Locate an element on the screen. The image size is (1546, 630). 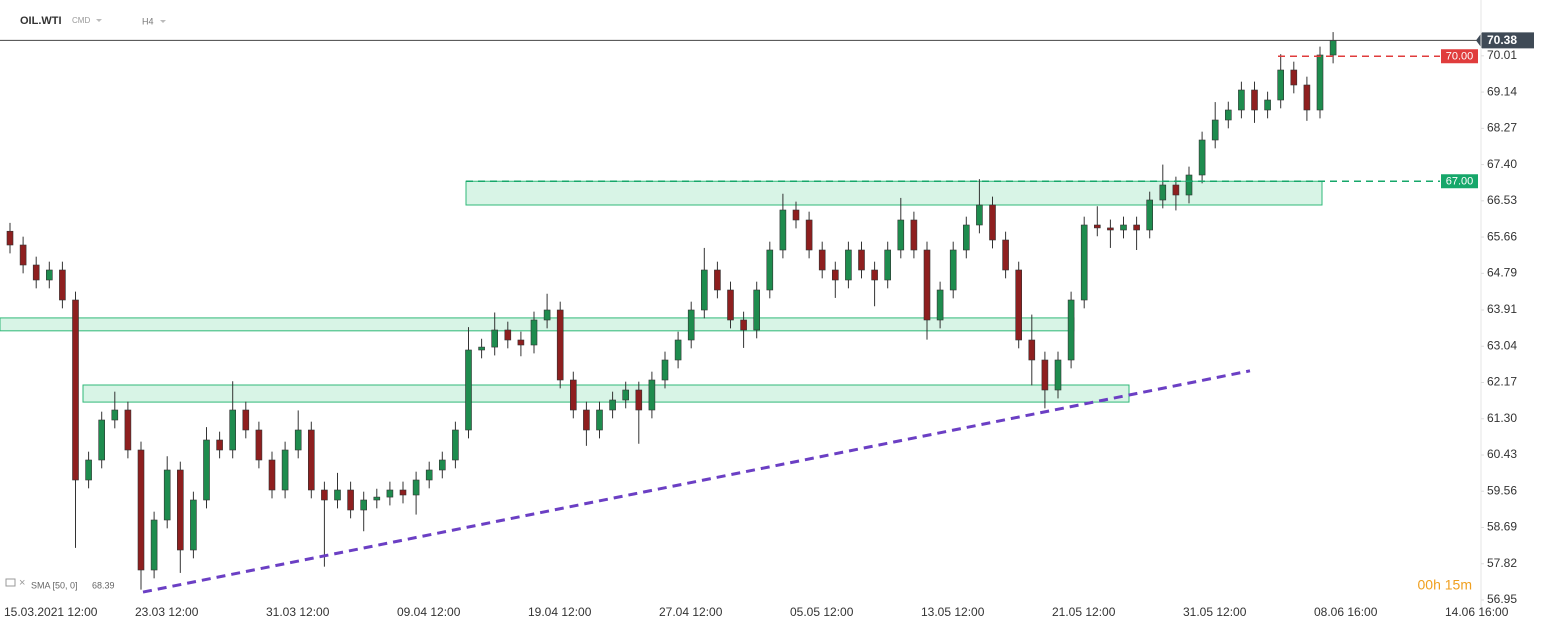
level-badge is located at coordinates (1459, 181).